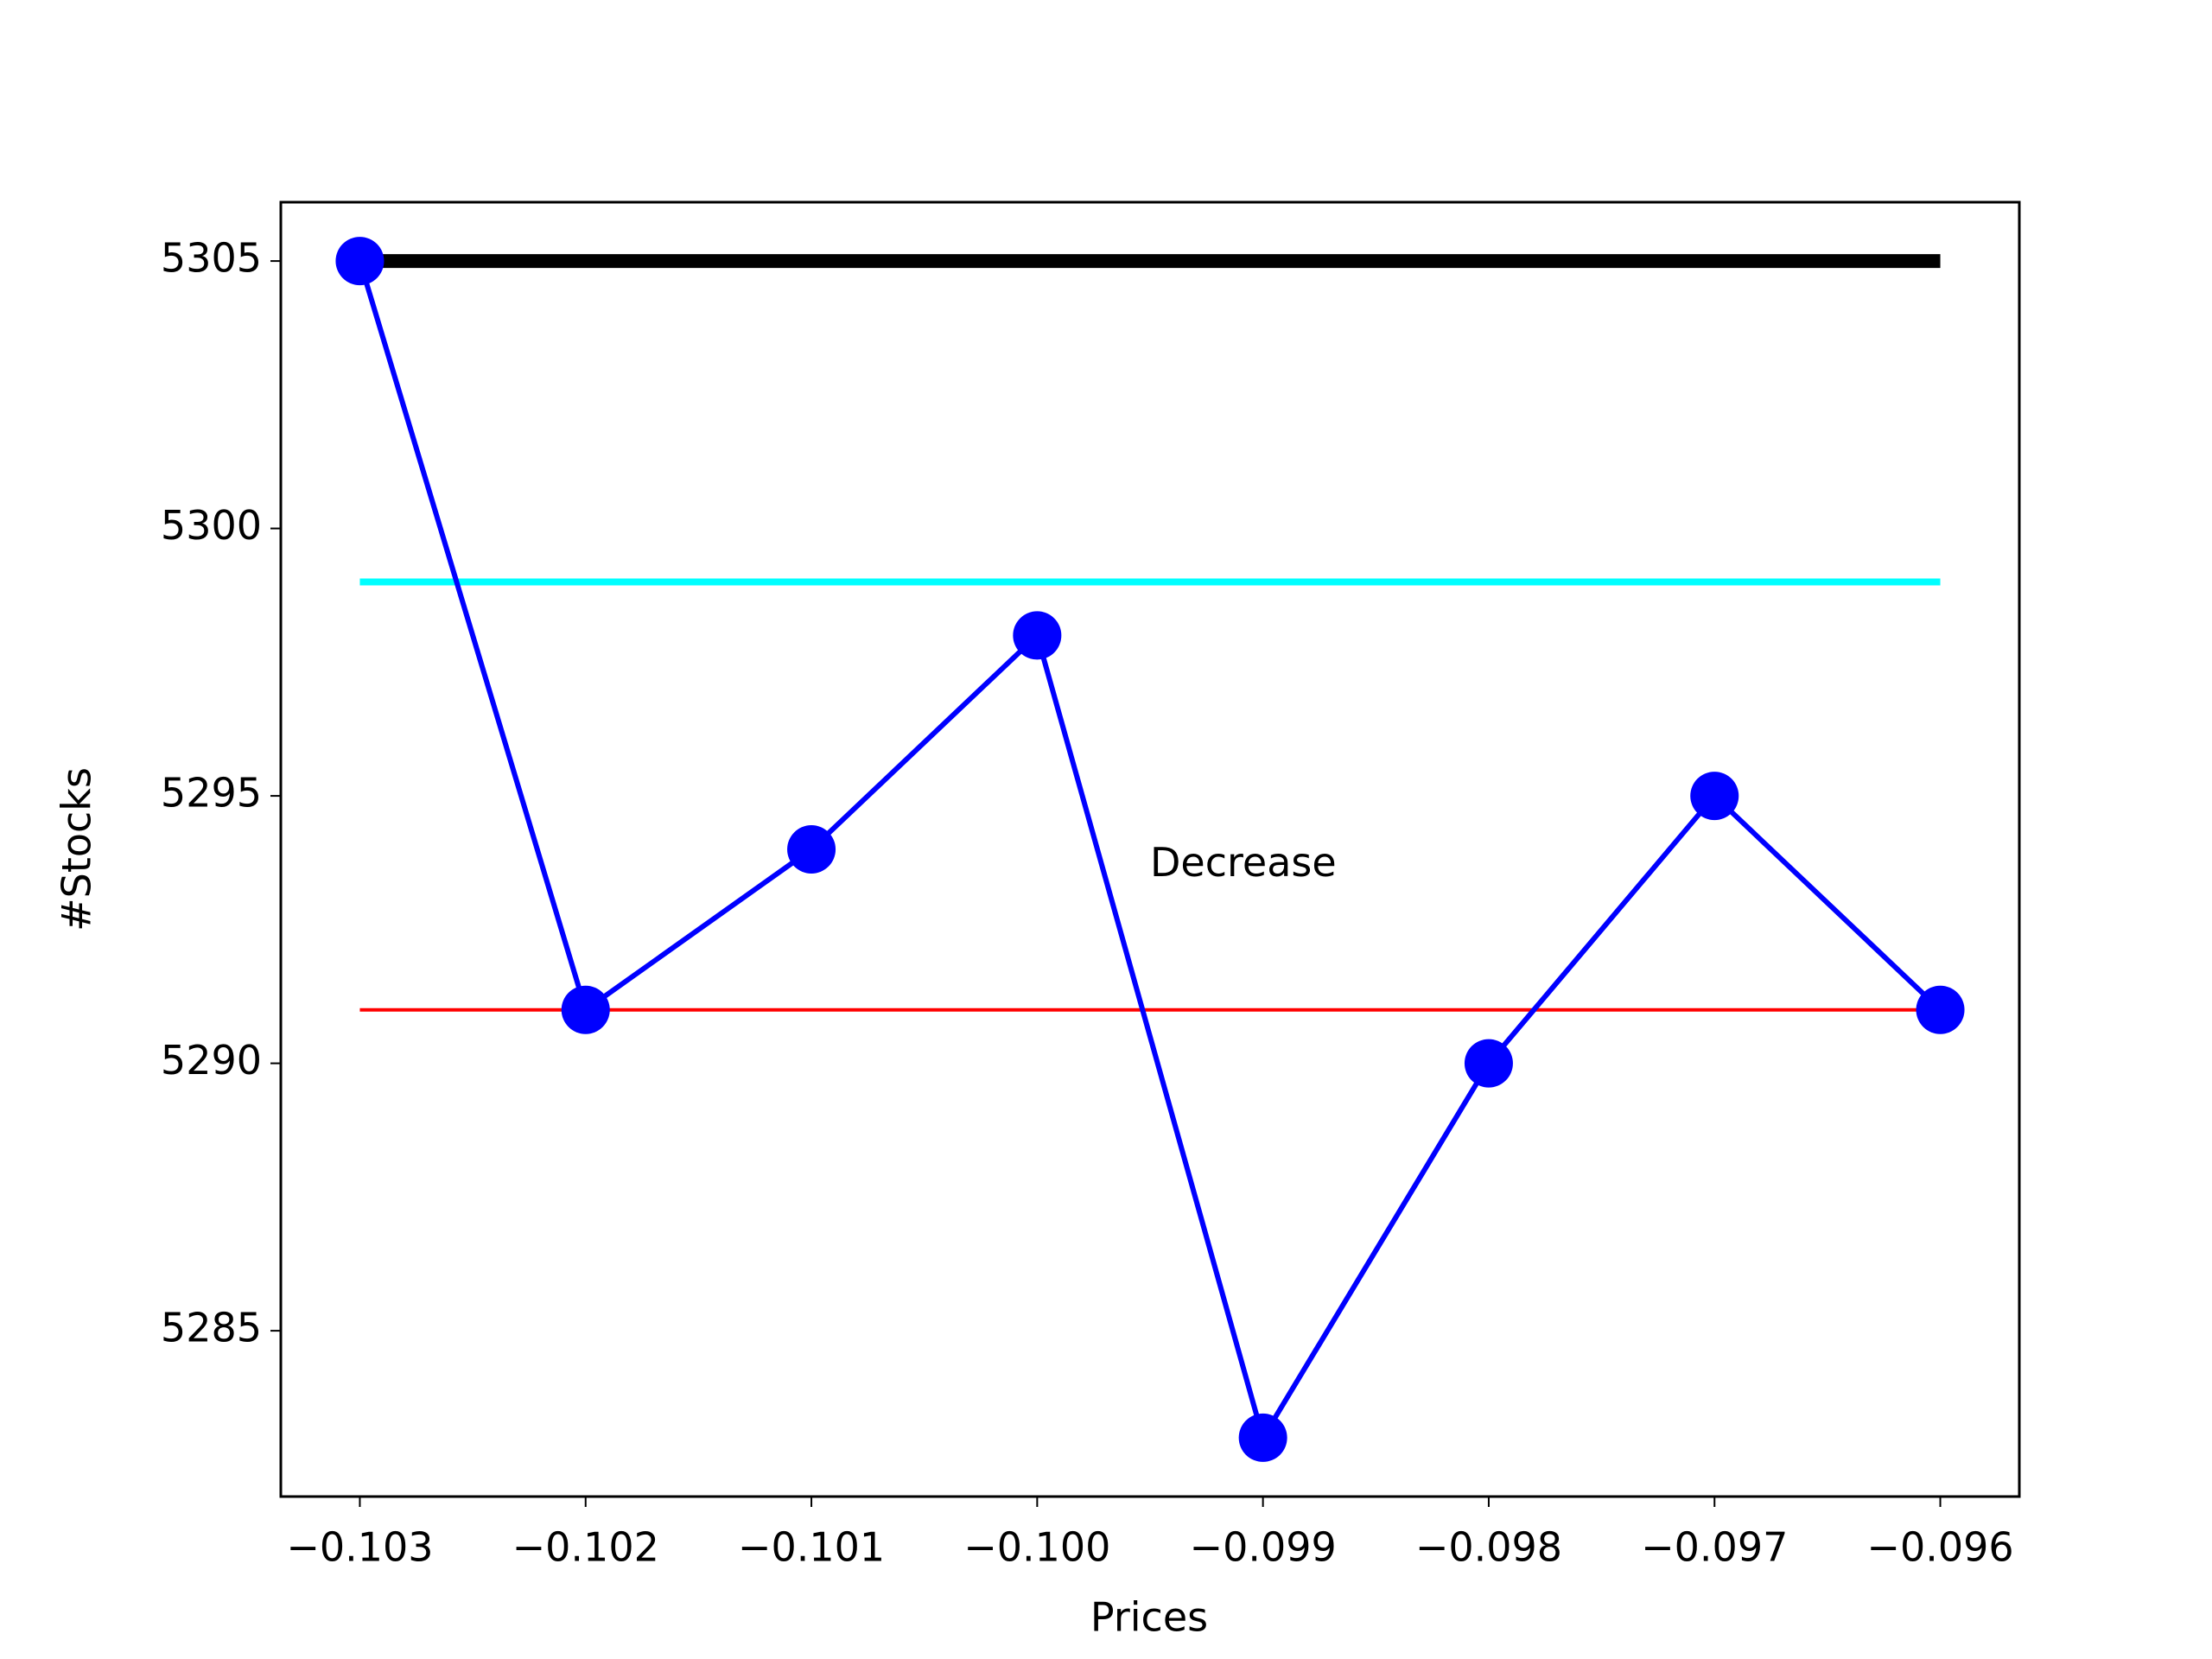  Describe the element at coordinates (1263, 1547) in the screenshot. I see `x-tick-label: −0.099` at that location.